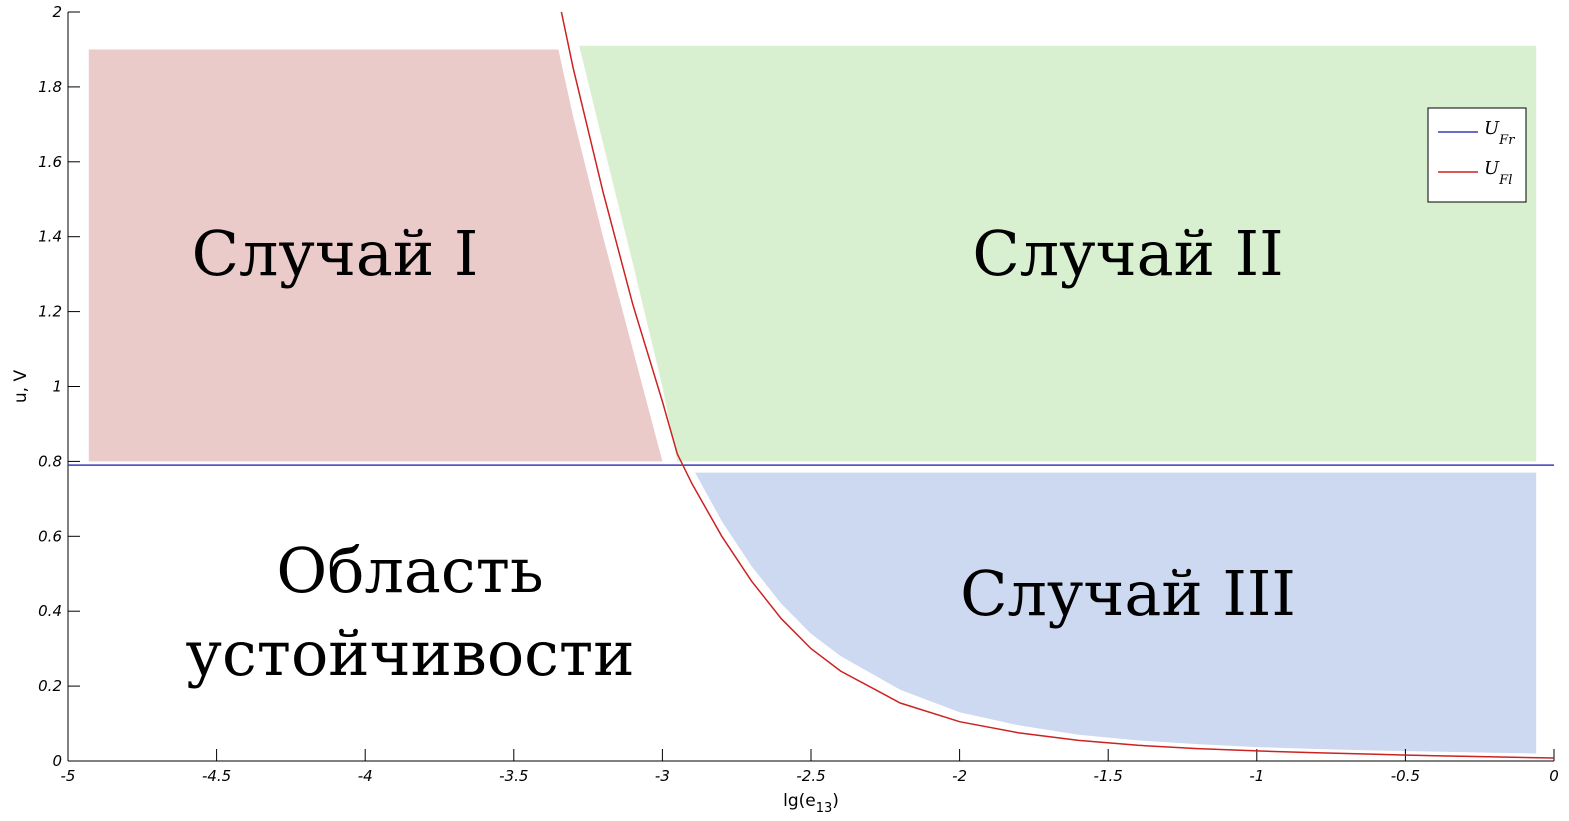 The height and width of the screenshot is (821, 1569). What do you see at coordinates (57, 761) in the screenshot?
I see `y-tick-label: 0` at bounding box center [57, 761].